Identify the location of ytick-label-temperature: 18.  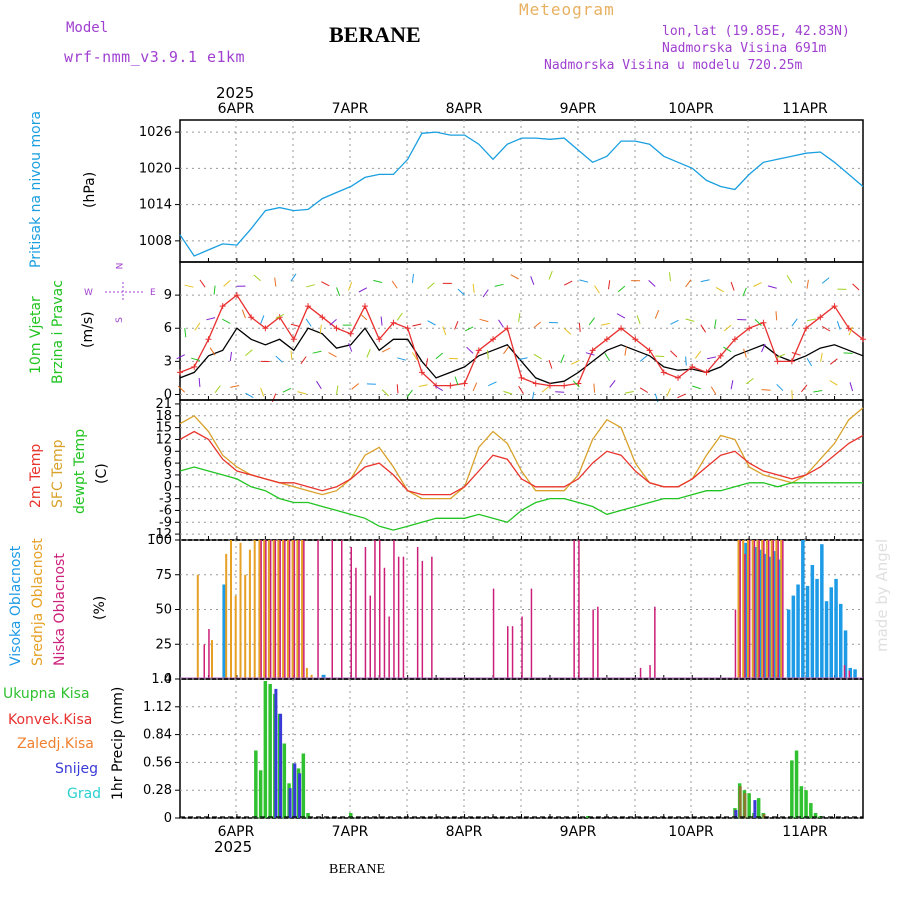
(163, 416).